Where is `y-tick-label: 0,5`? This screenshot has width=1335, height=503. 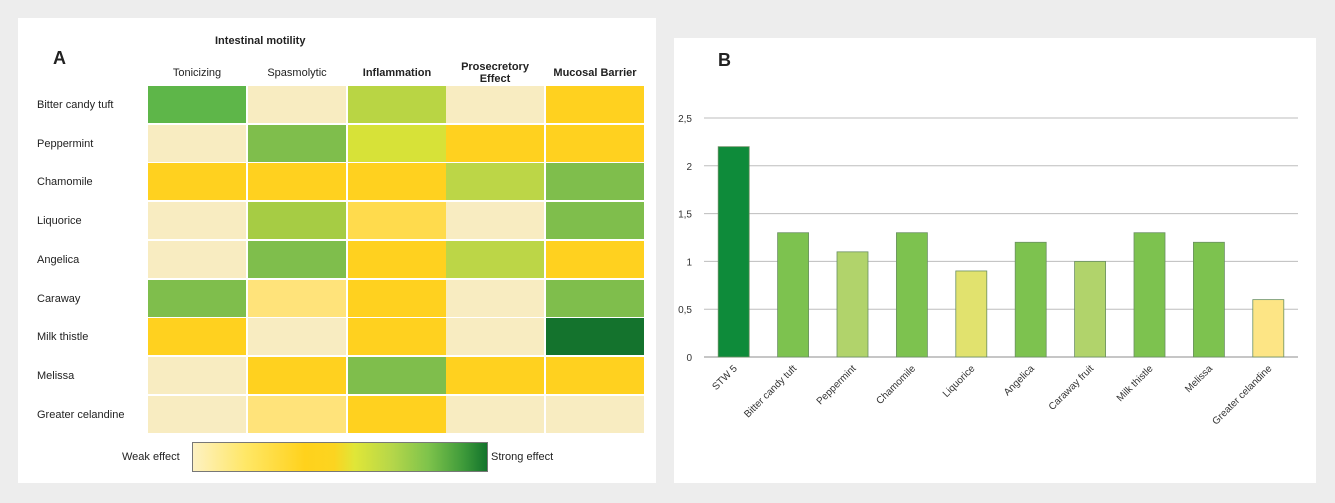
y-tick-label: 0,5 is located at coordinates (685, 310).